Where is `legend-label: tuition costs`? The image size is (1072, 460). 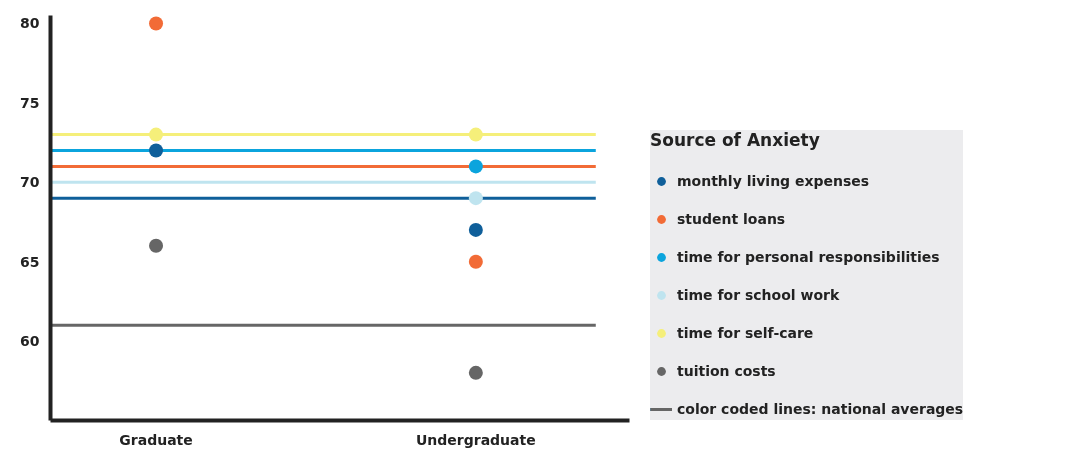 legend-label: tuition costs is located at coordinates (726, 371).